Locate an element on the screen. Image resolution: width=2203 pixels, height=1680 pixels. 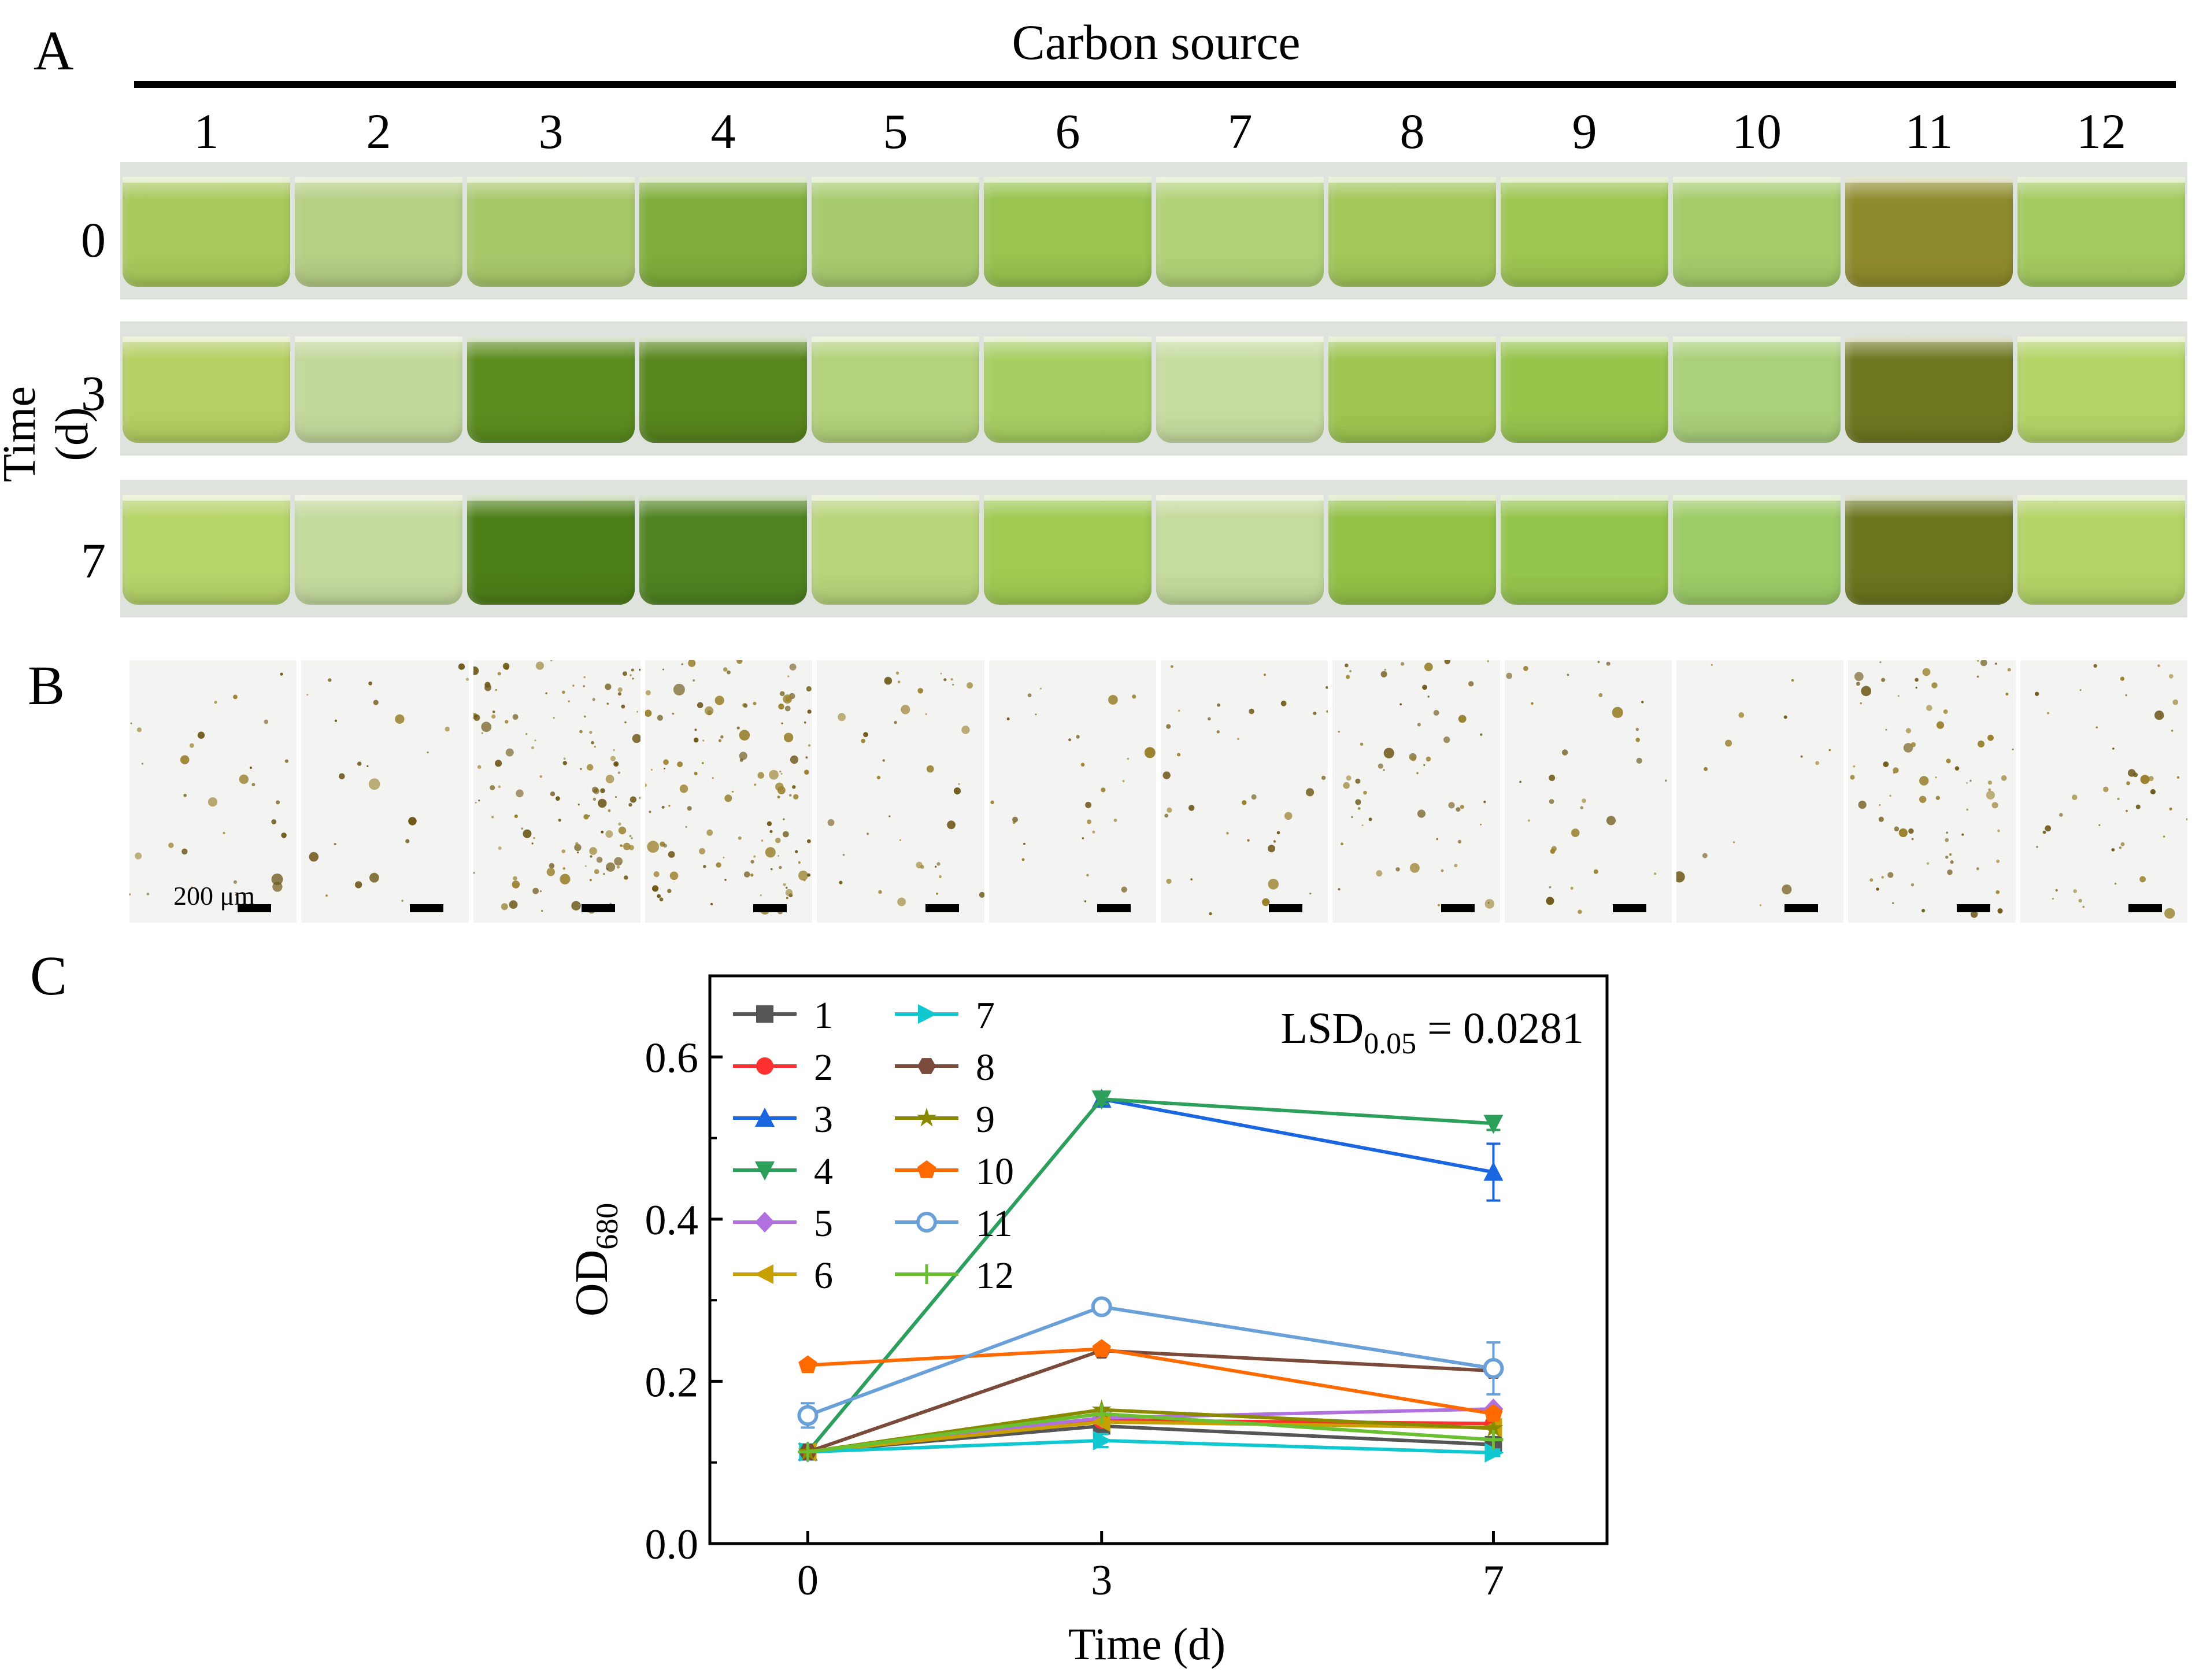
legend-label: 12 is located at coordinates (995, 1276).